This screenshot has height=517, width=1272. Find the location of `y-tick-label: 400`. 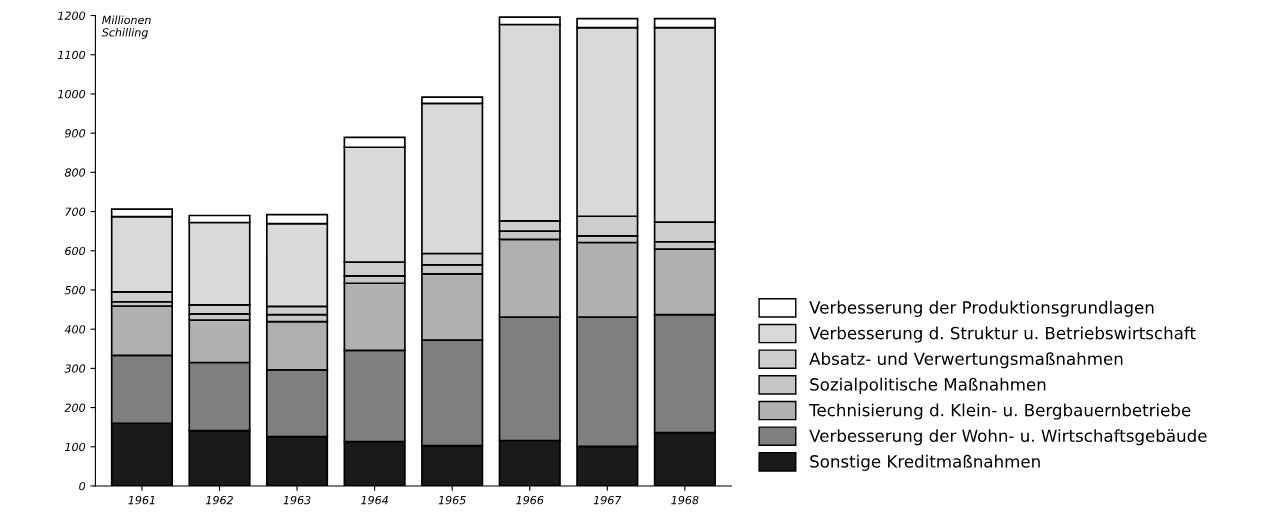

y-tick-label: 400 is located at coordinates (75, 329).